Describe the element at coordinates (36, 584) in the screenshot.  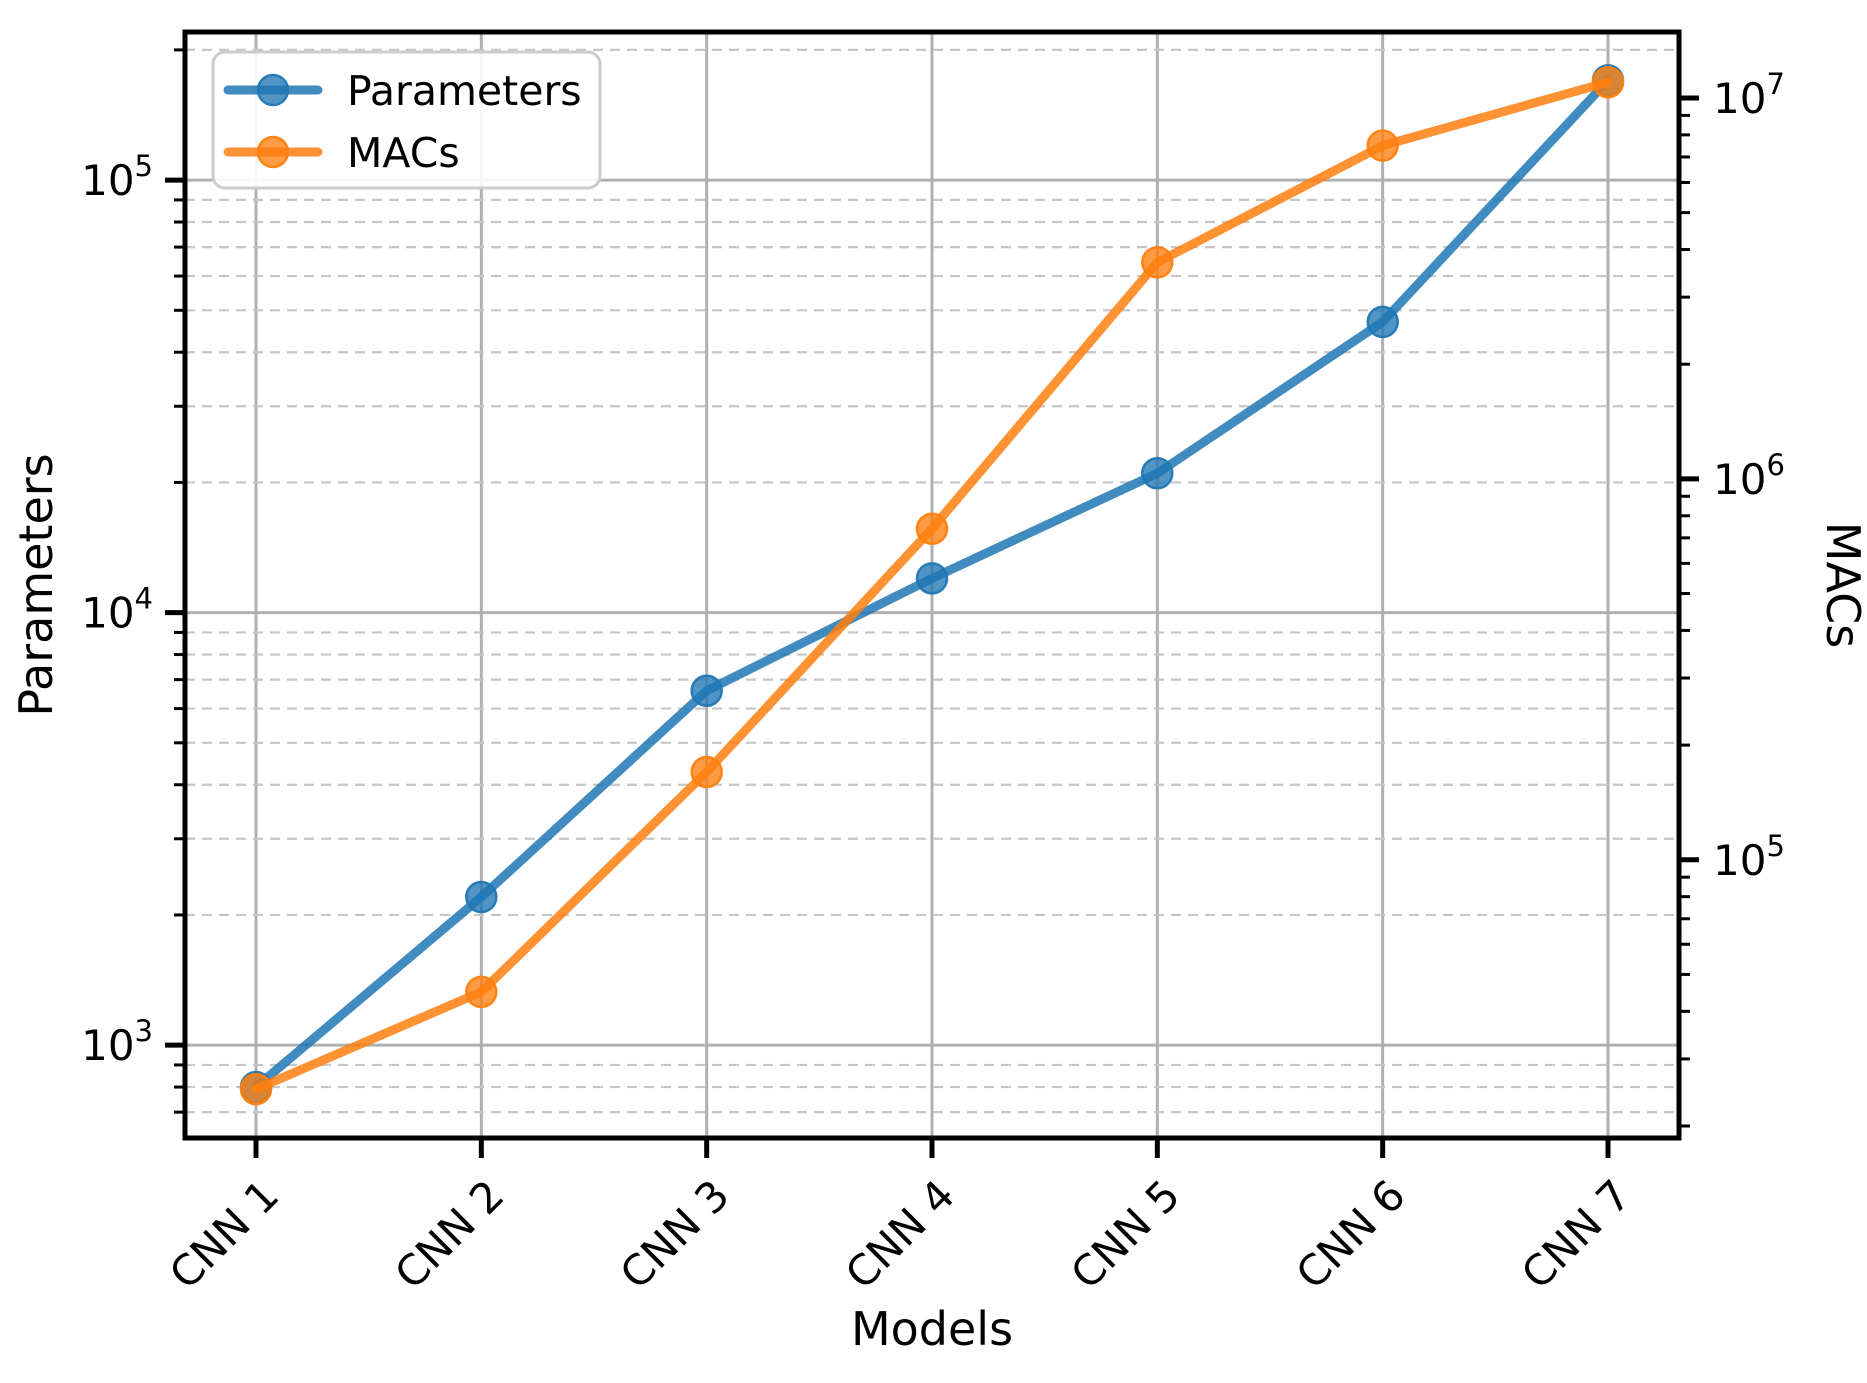
I see `y-left-axis-title: Parameters` at that location.